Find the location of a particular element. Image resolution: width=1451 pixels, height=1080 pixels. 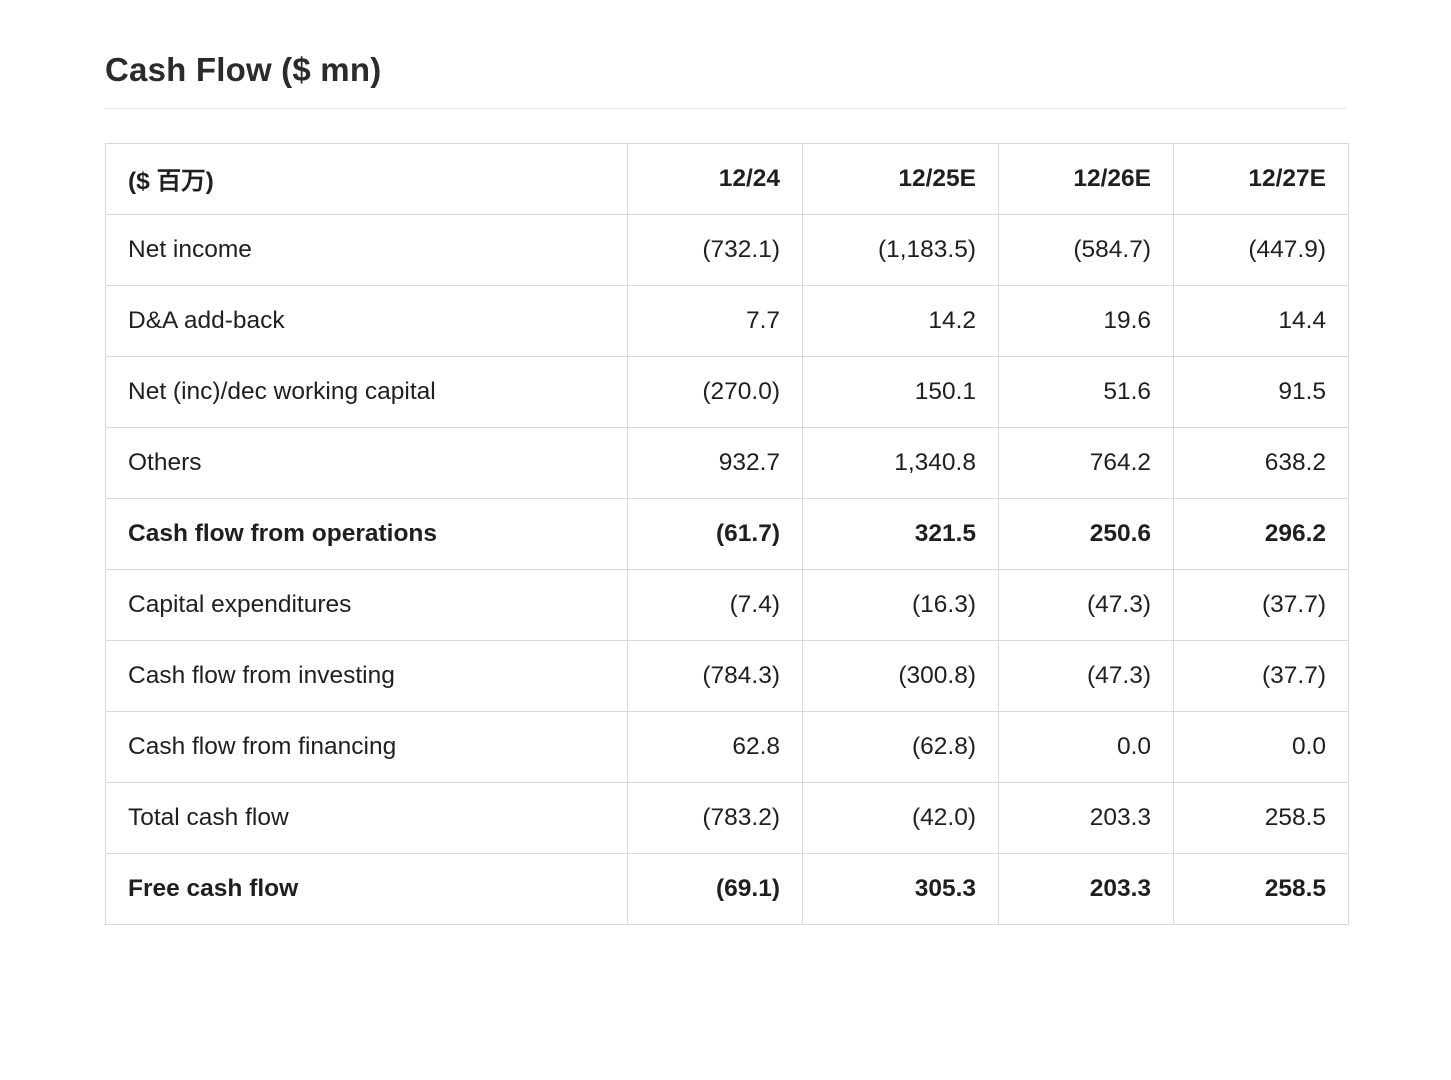

value-cell: (62.8) is located at coordinates (900, 747).